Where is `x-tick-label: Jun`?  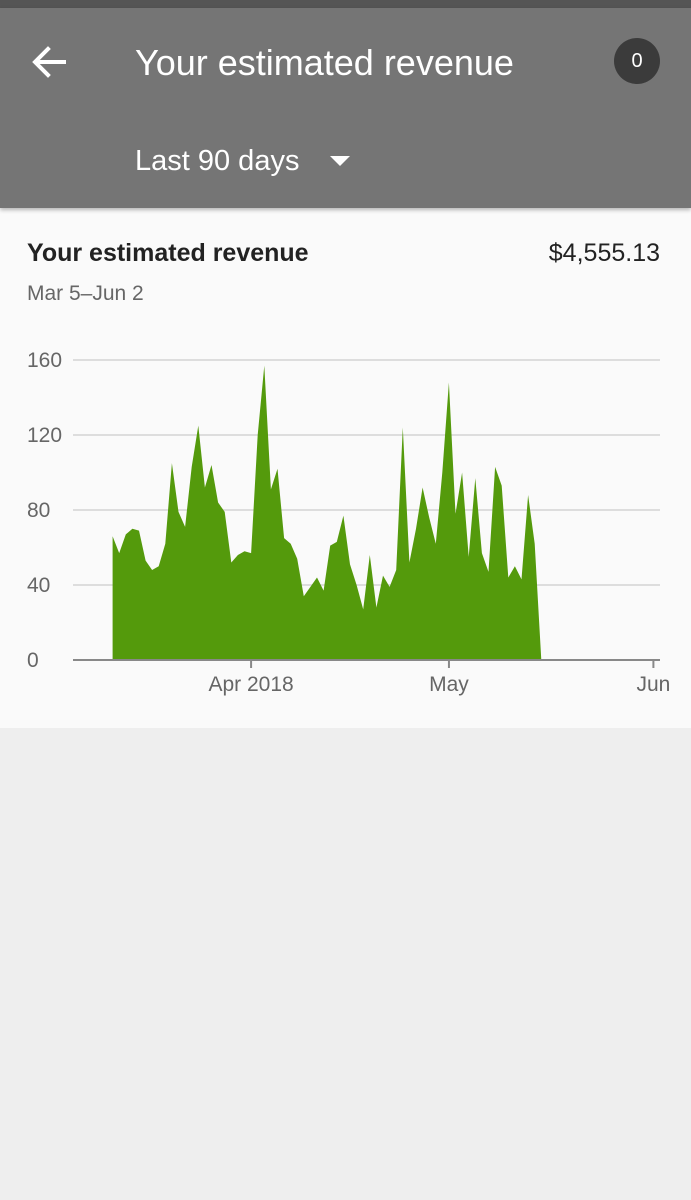 x-tick-label: Jun is located at coordinates (653, 684).